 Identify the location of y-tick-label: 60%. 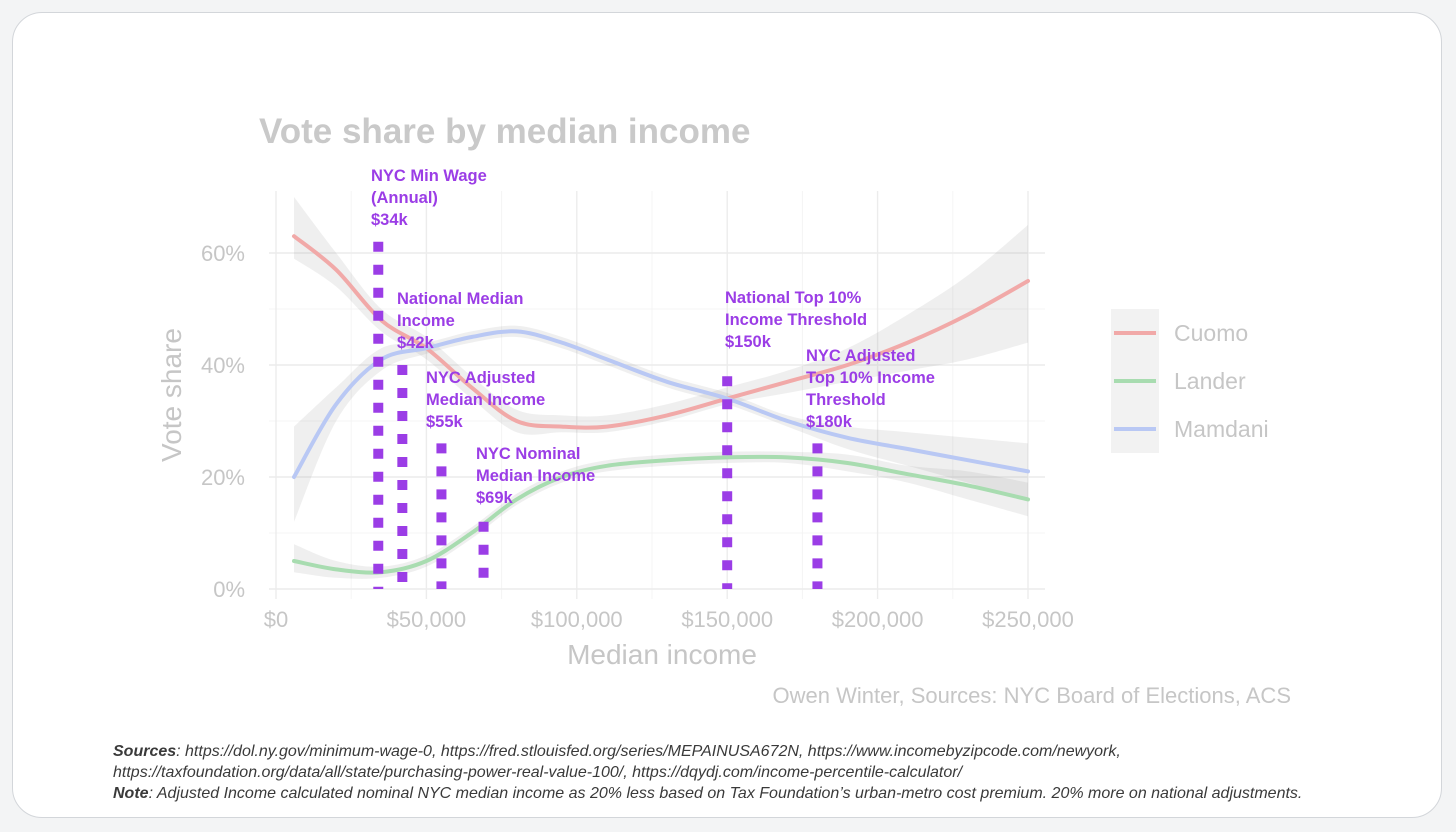
(223, 253).